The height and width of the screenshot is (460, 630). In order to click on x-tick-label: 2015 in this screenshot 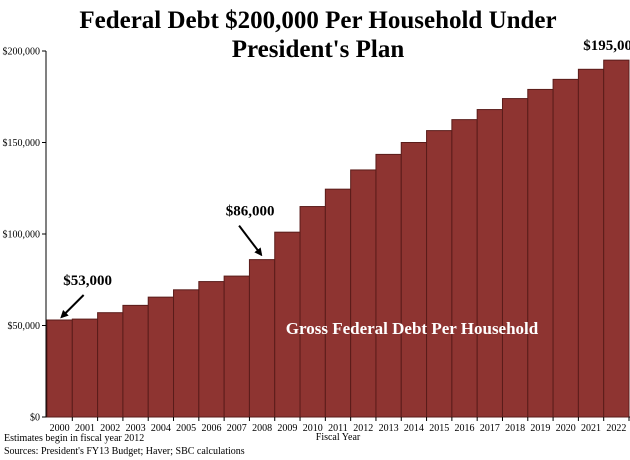, I will do `click(439, 428)`.